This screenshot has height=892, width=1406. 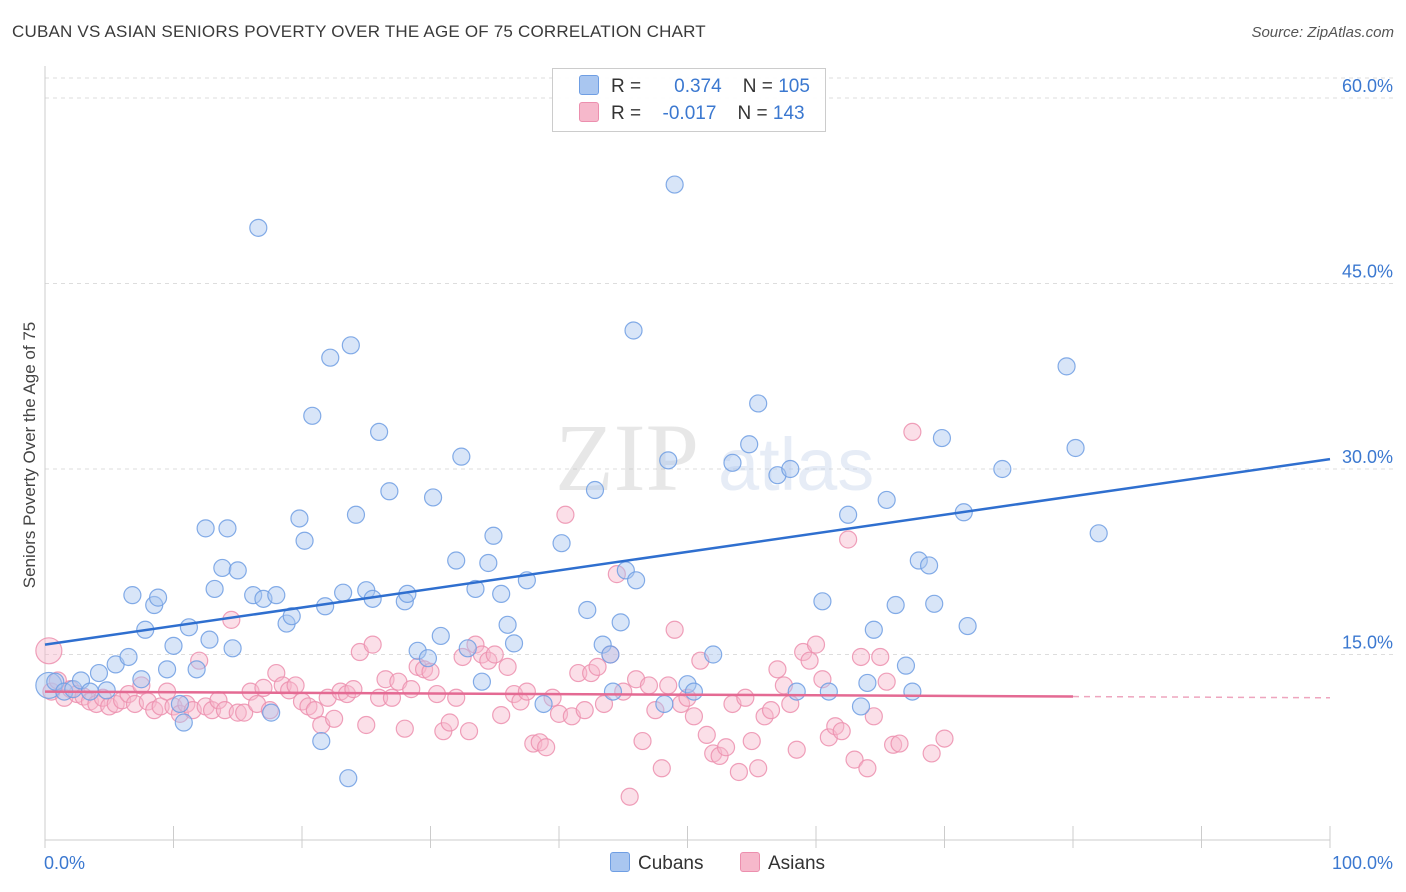 What do you see at coordinates (788, 113) in the screenshot?
I see `asians-n-value: 143` at bounding box center [788, 113].